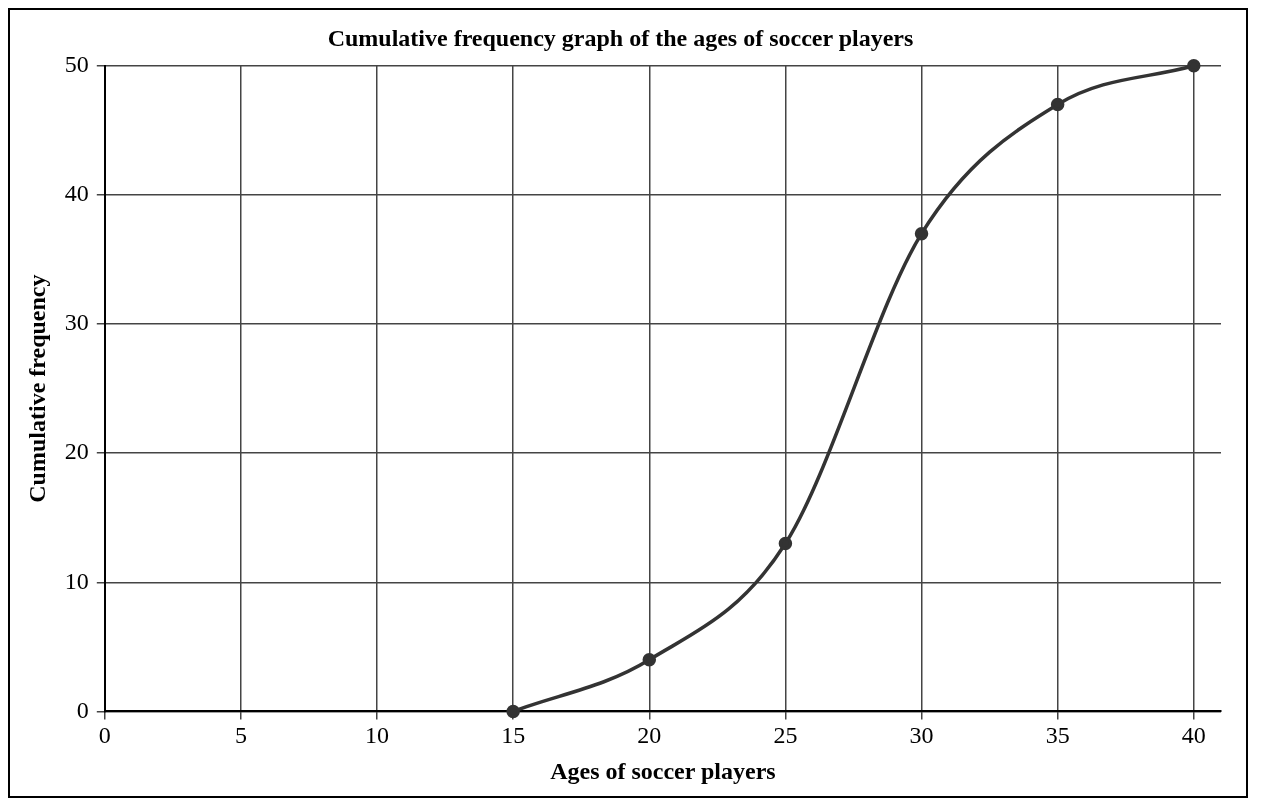  What do you see at coordinates (76, 580) in the screenshot?
I see `y-tick-label: 10` at bounding box center [76, 580].